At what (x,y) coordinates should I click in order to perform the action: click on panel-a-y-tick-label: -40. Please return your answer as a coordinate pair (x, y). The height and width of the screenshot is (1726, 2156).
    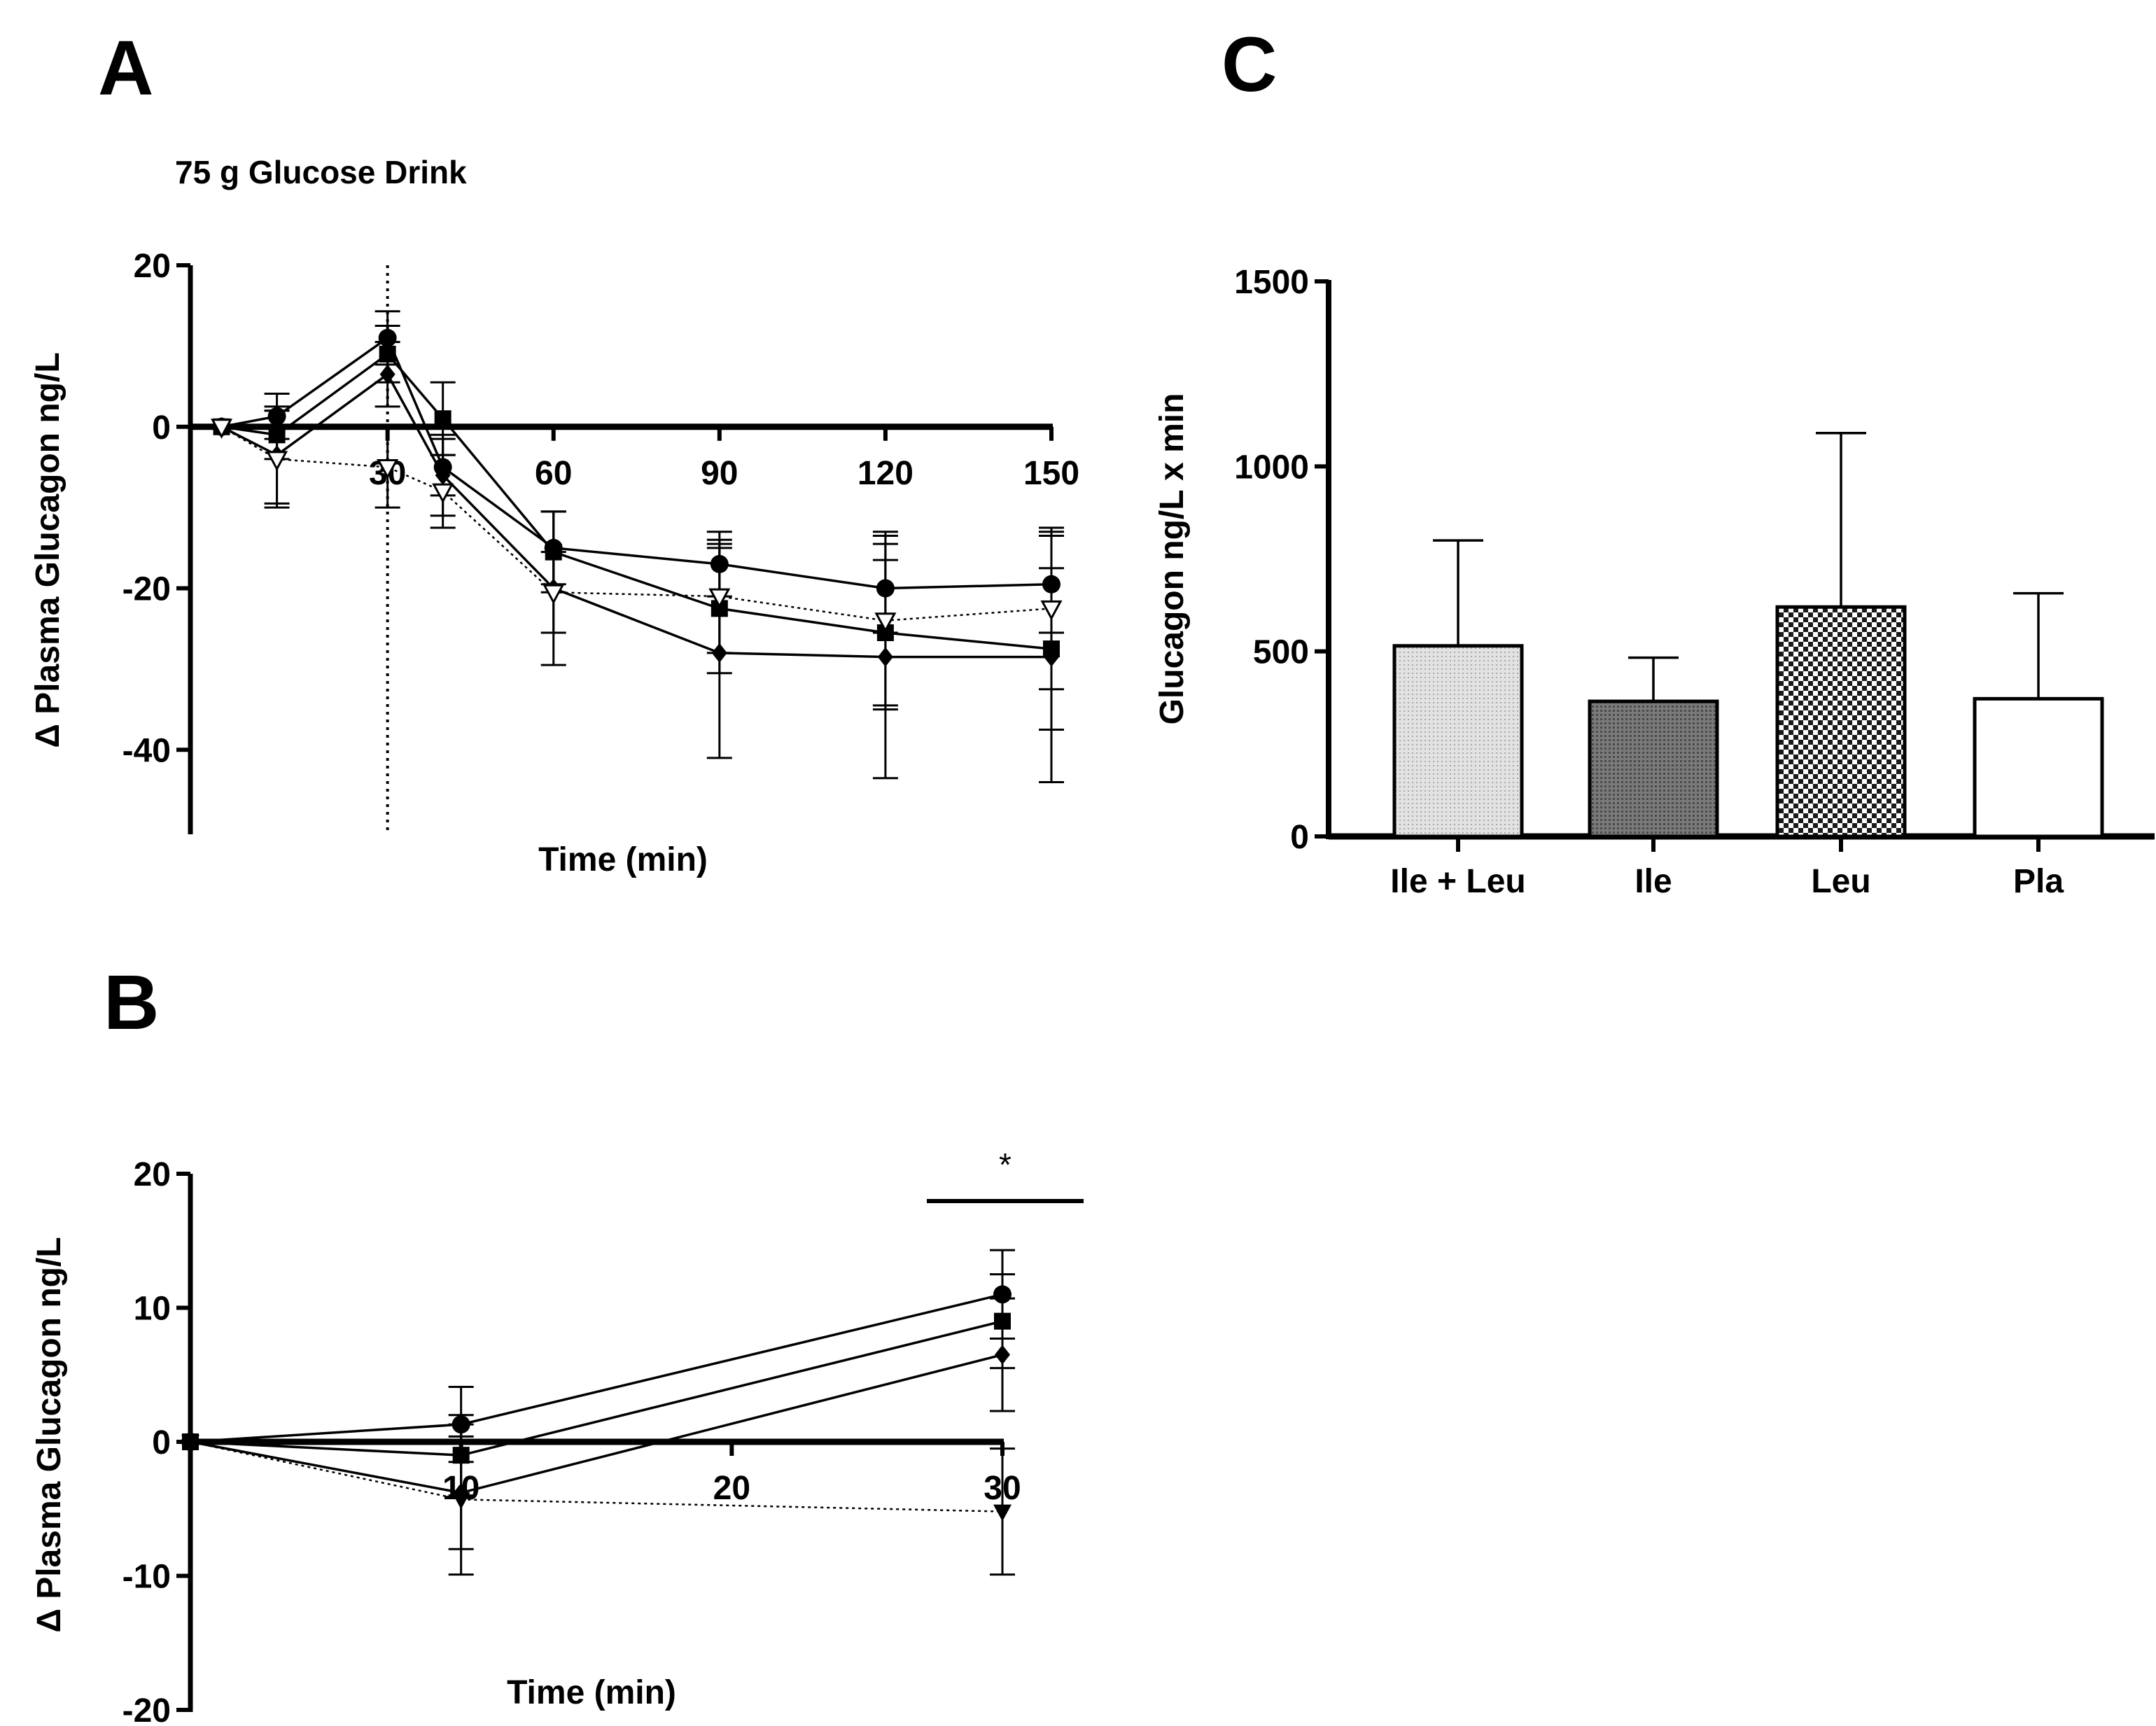
    Looking at the image, I should click on (146, 750).